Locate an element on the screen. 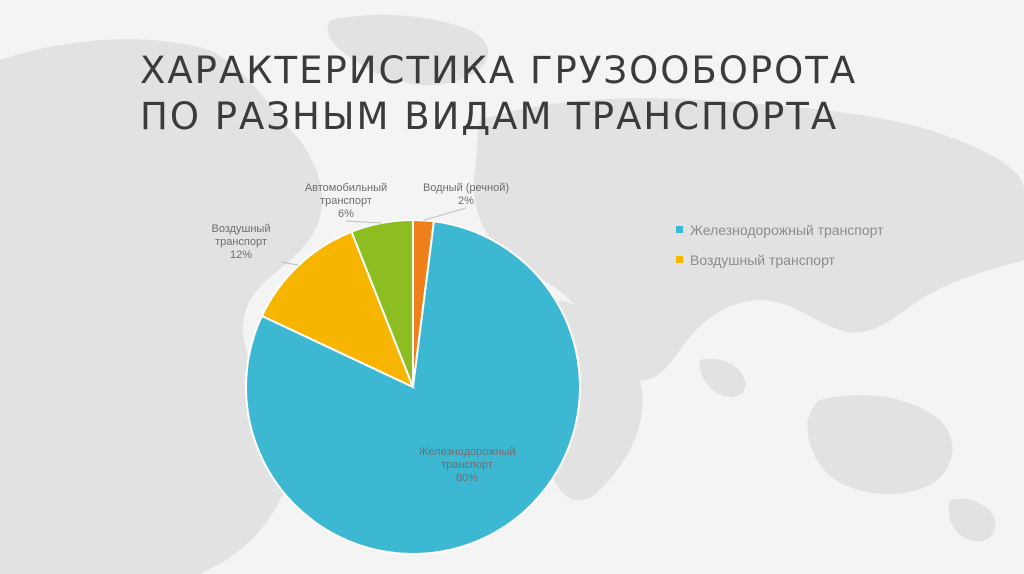 This screenshot has height=574, width=1024. legend-swatch-rail is located at coordinates (679, 229).